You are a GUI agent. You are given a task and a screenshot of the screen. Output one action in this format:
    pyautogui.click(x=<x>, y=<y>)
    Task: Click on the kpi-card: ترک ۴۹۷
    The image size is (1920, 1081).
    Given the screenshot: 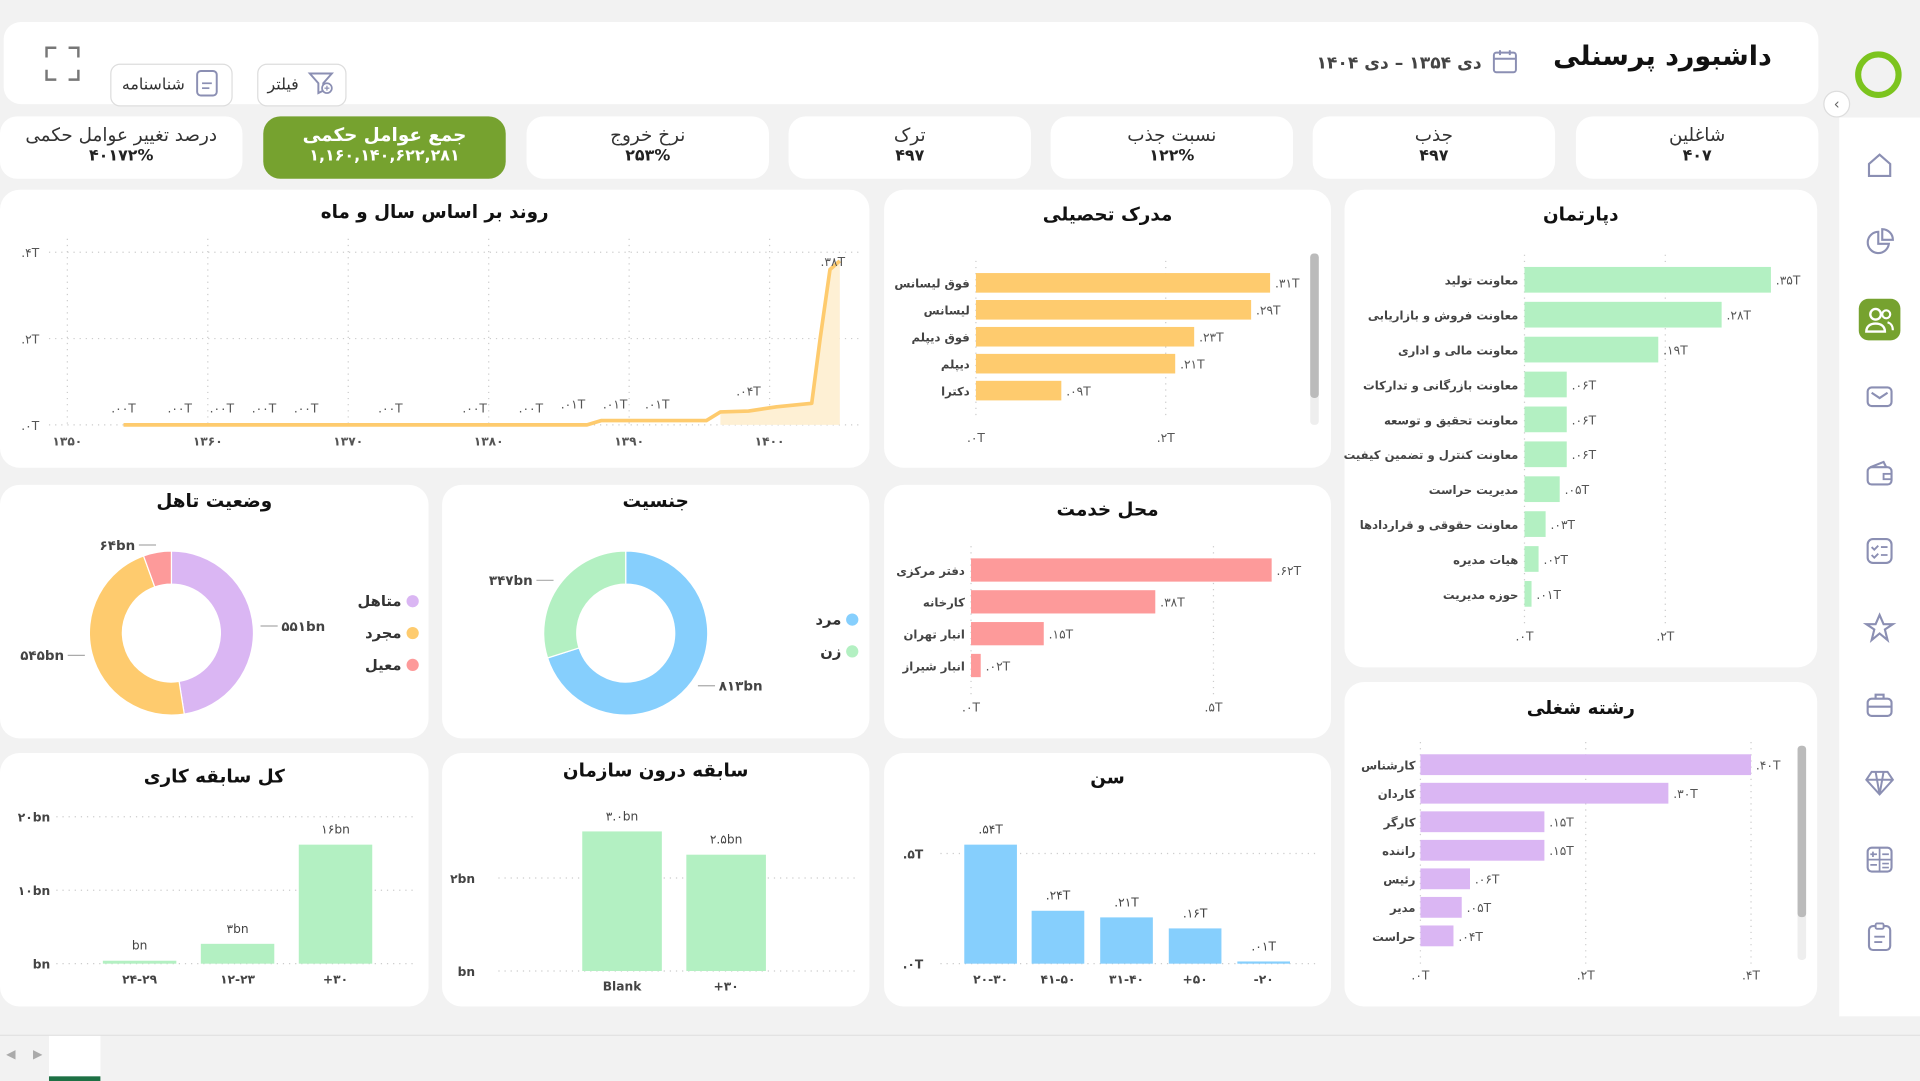 What is the action you would take?
    pyautogui.click(x=910, y=147)
    